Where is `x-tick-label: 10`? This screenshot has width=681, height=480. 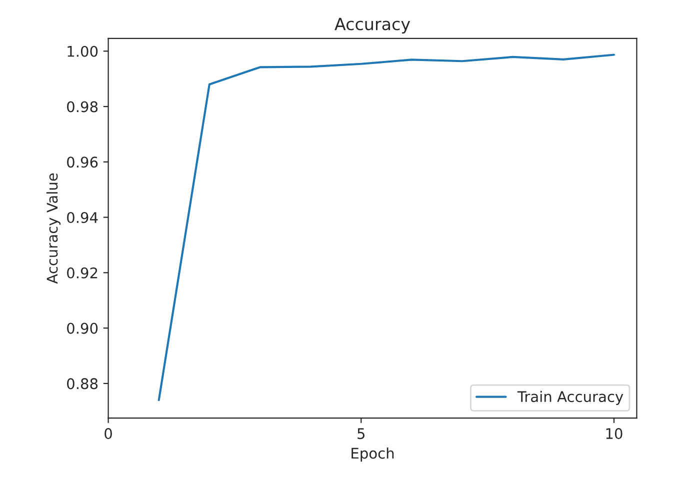
x-tick-label: 10 is located at coordinates (614, 434).